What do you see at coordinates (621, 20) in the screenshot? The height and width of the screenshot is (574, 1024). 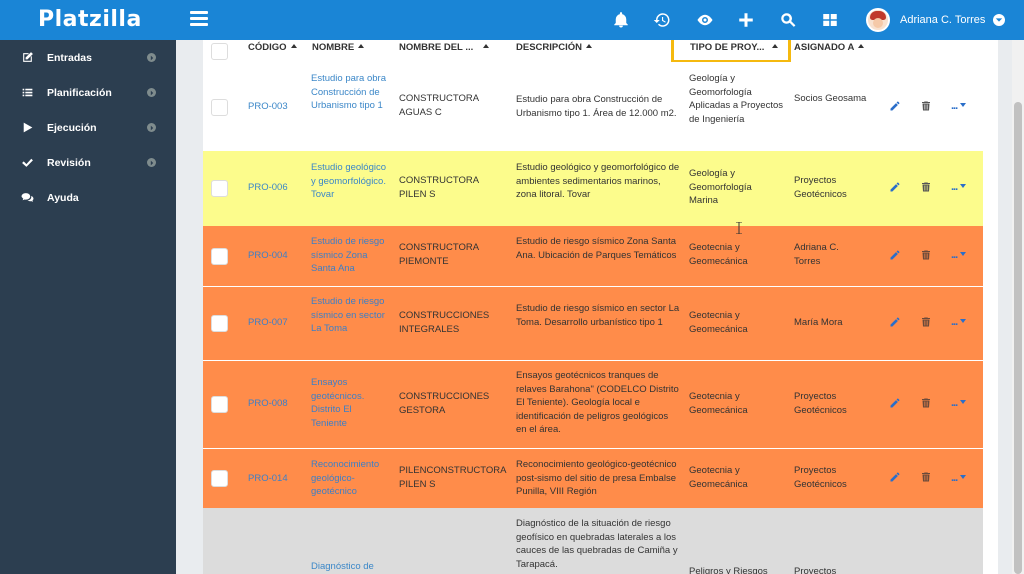 I see `bell-icon` at bounding box center [621, 20].